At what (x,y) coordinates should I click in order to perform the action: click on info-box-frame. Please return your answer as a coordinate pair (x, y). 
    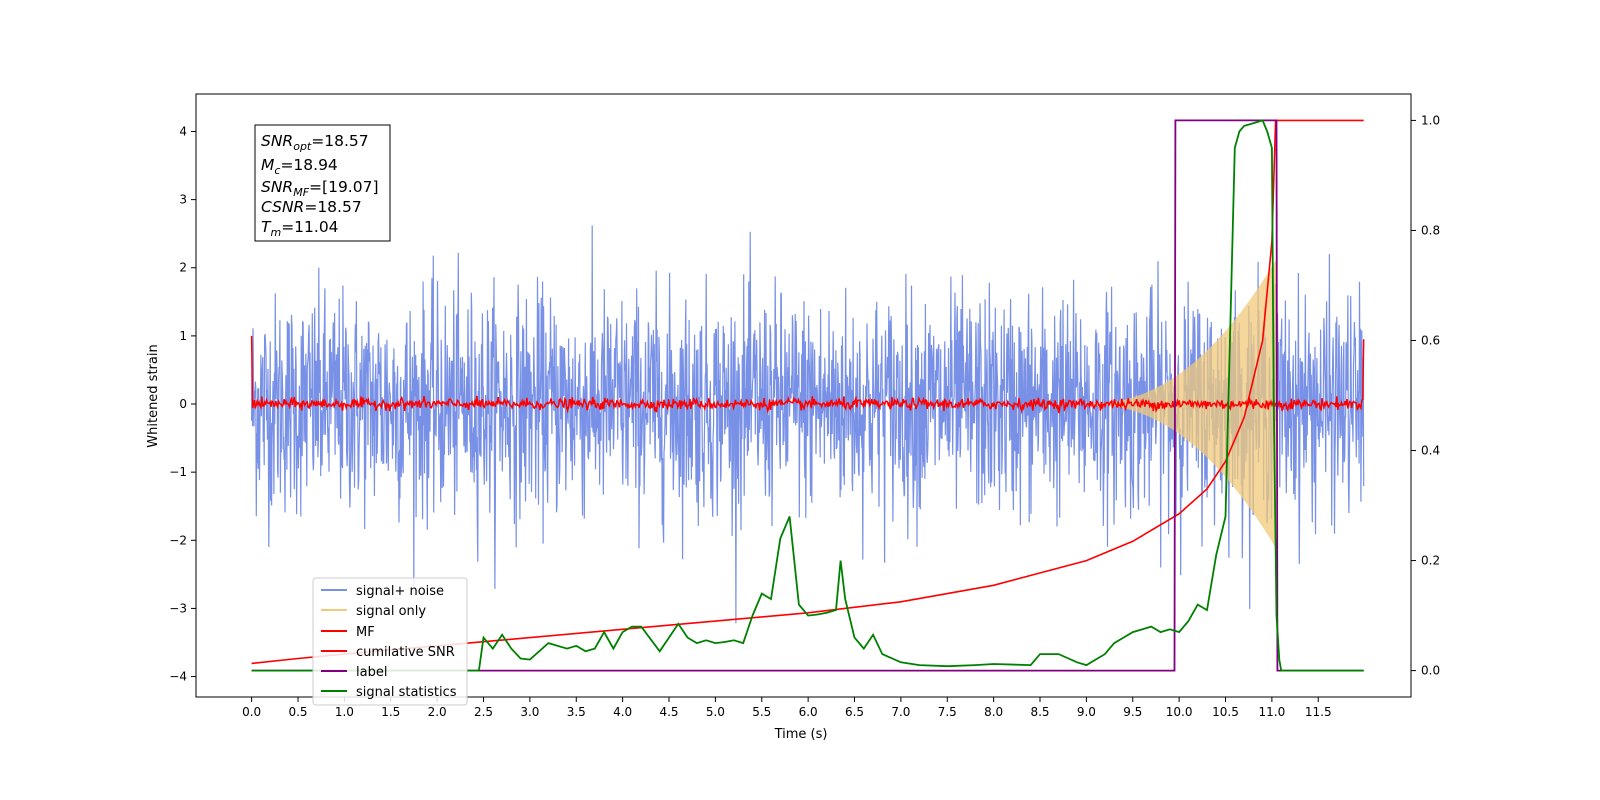
    Looking at the image, I should click on (322, 183).